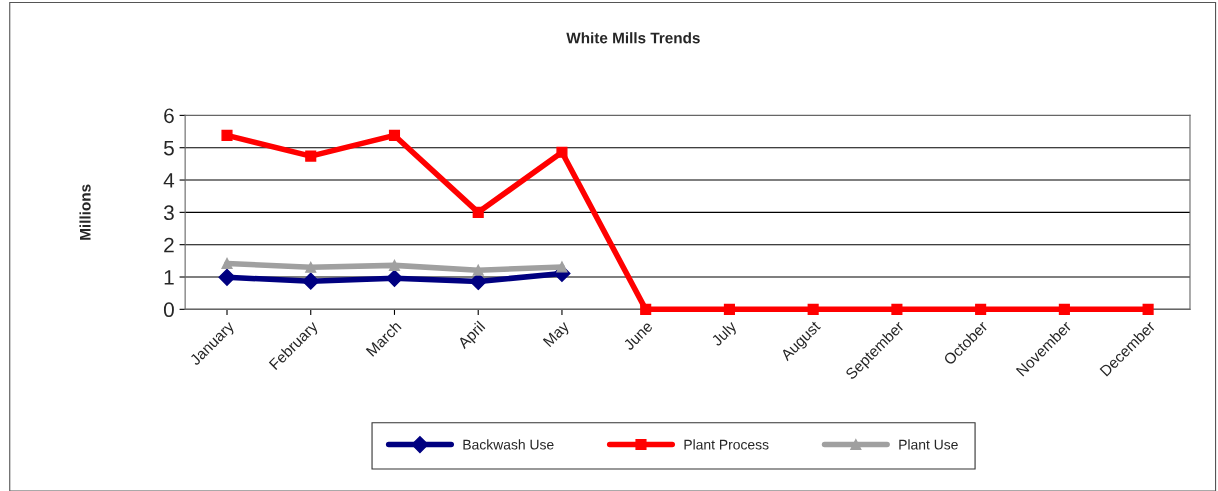 This screenshot has width=1218, height=491. I want to click on legend-label: Plant Use, so click(928, 444).